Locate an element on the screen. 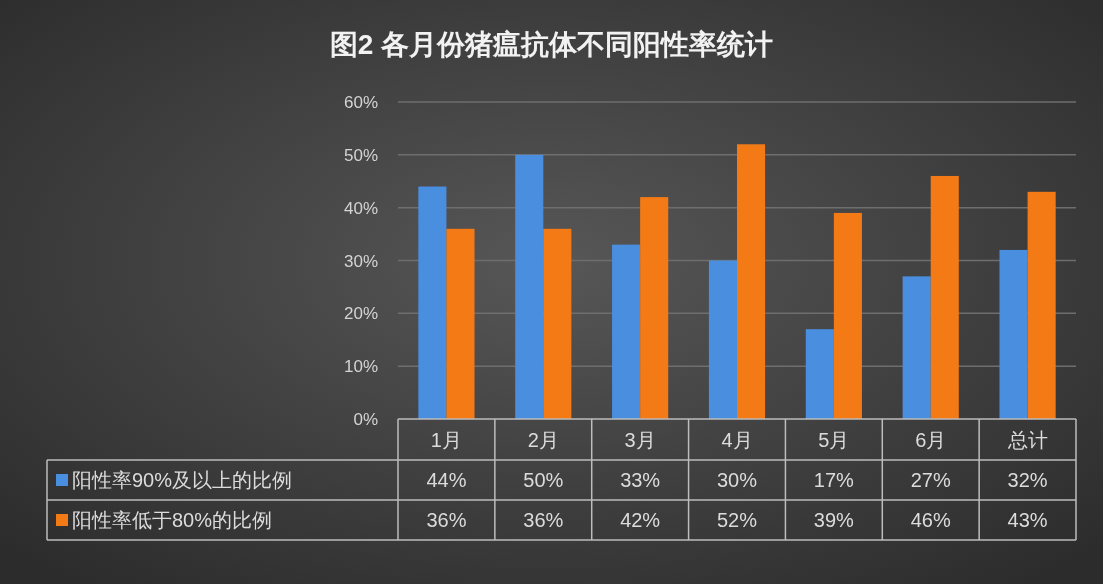 Image resolution: width=1103 pixels, height=584 pixels. data-label: 17% is located at coordinates (834, 480).